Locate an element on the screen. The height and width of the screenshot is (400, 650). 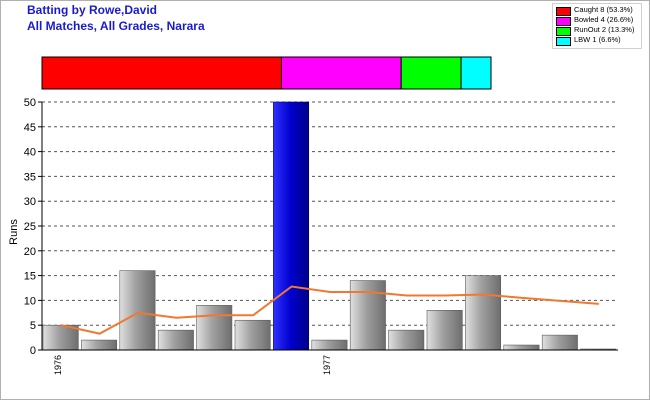
legend-item-caught: Caught 8 (53.3%) is located at coordinates (599, 10).